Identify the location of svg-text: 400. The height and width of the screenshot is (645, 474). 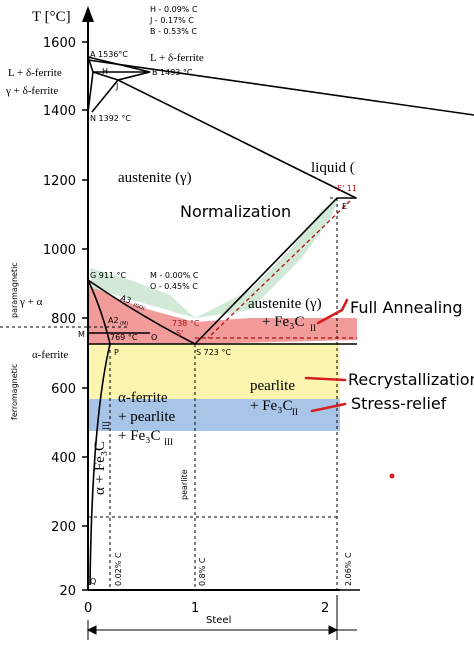
(63, 458).